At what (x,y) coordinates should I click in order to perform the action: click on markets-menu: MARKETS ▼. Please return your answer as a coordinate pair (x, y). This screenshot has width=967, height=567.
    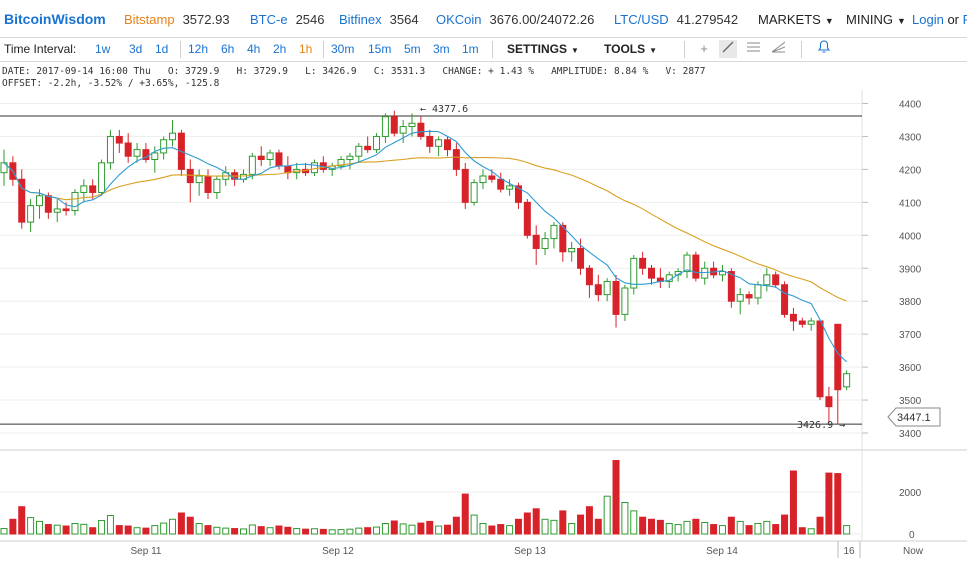
    Looking at the image, I should click on (796, 19).